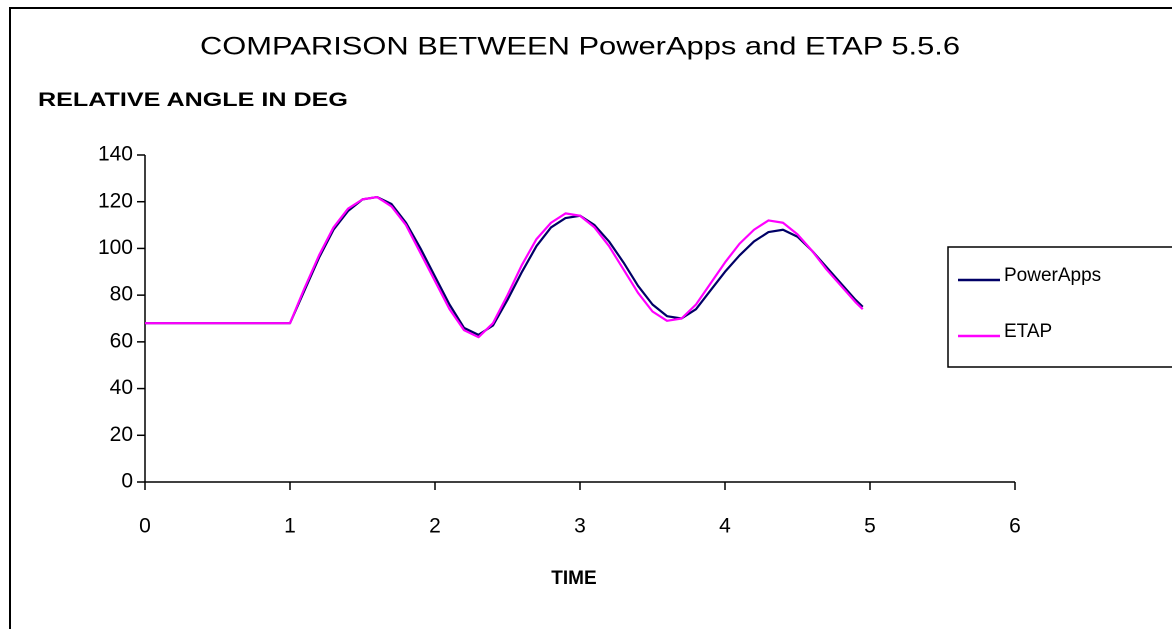  I want to click on y-tick-label: 100, so click(115, 247).